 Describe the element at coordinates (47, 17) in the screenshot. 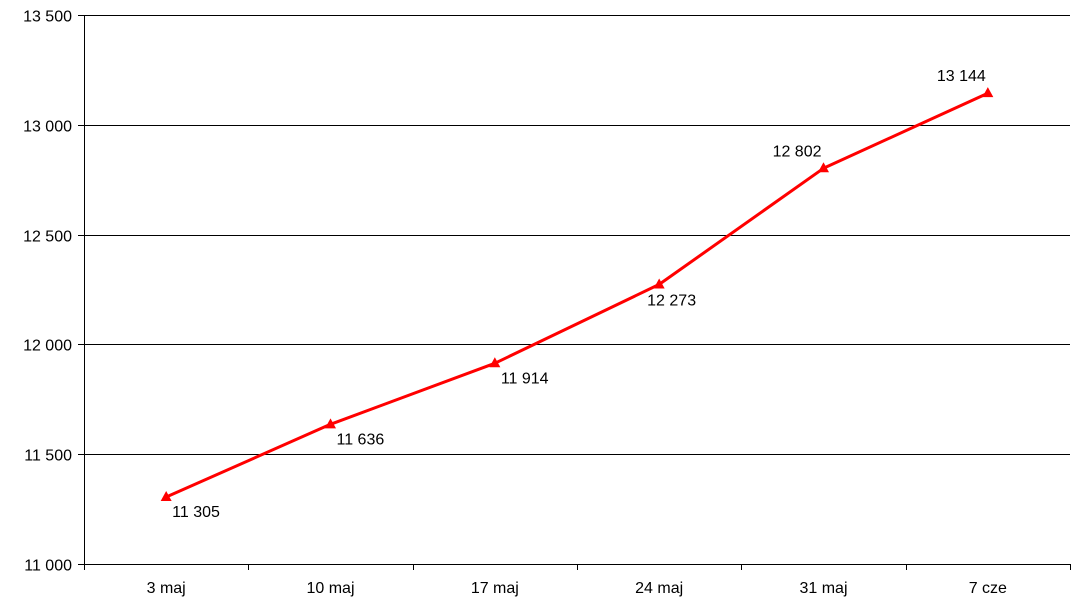

I see `y-tick-label: 13 500` at that location.